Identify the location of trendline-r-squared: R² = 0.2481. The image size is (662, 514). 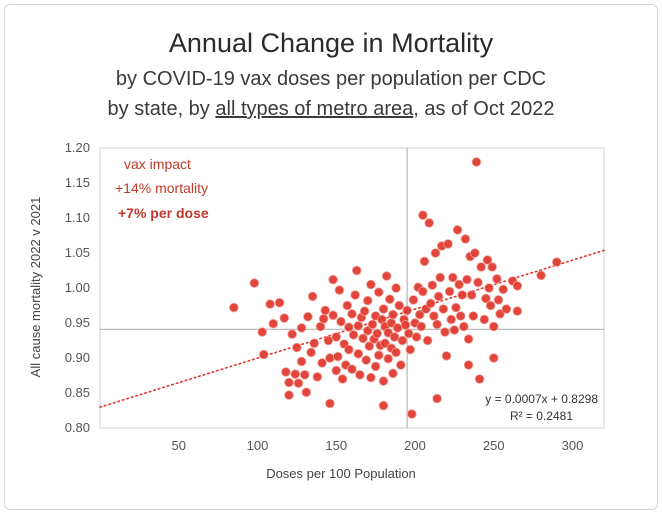
(541, 416).